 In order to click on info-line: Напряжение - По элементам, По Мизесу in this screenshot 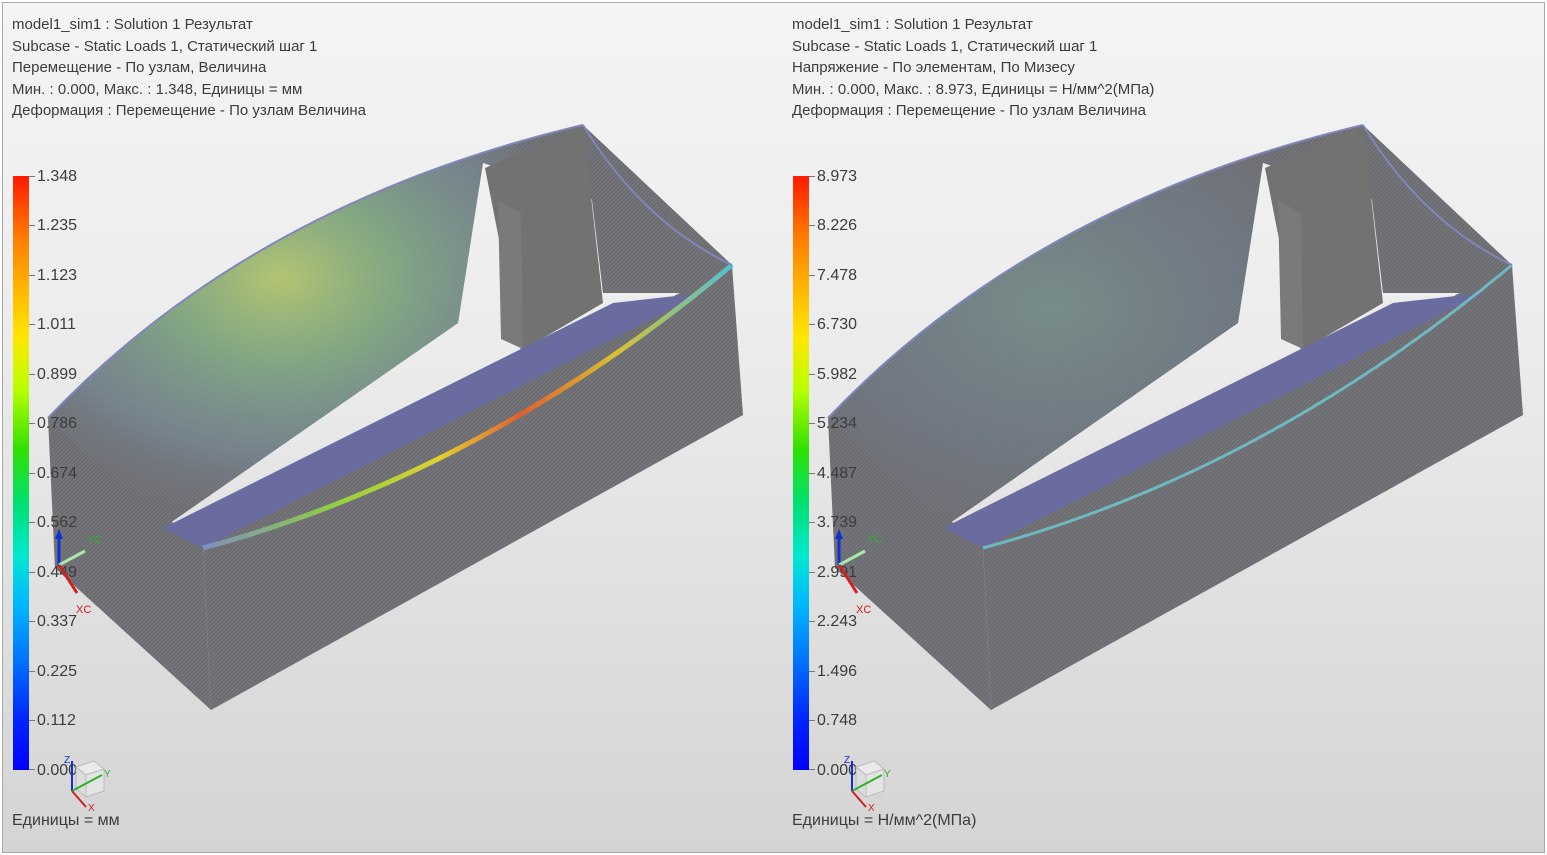, I will do `click(933, 68)`.